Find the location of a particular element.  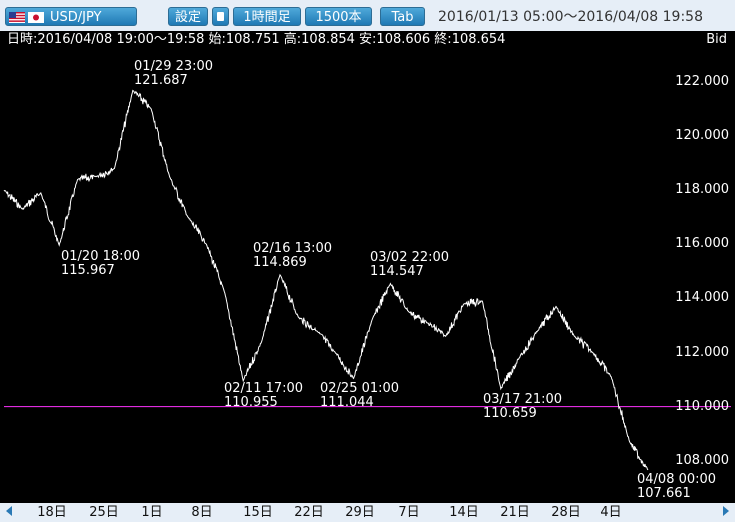

scroll-left-icon is located at coordinates (9, 511).